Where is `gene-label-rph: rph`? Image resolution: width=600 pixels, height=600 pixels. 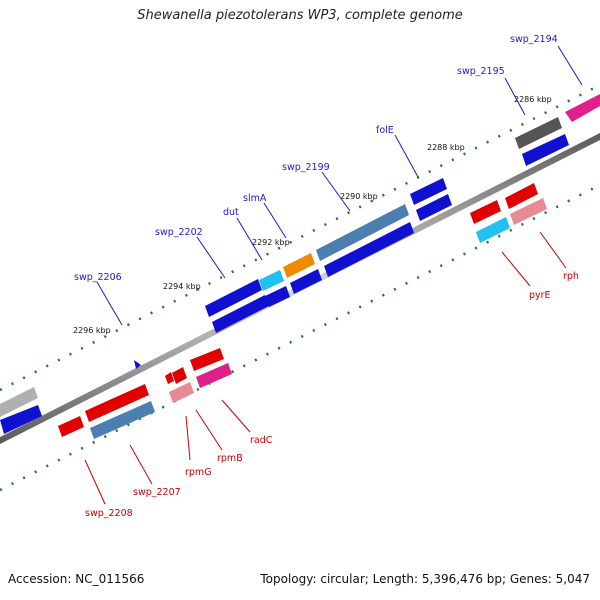
gene-label-rph: rph is located at coordinates (571, 276).